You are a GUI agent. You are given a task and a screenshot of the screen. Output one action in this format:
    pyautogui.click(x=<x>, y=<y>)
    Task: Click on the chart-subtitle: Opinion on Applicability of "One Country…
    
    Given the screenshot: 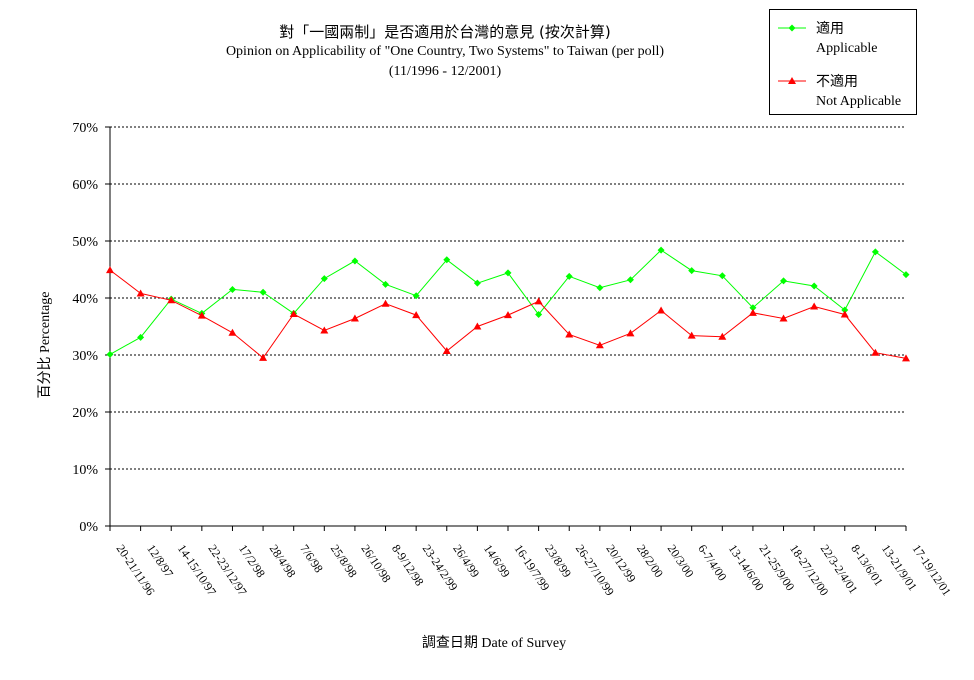 What is the action you would take?
    pyautogui.click(x=445, y=51)
    